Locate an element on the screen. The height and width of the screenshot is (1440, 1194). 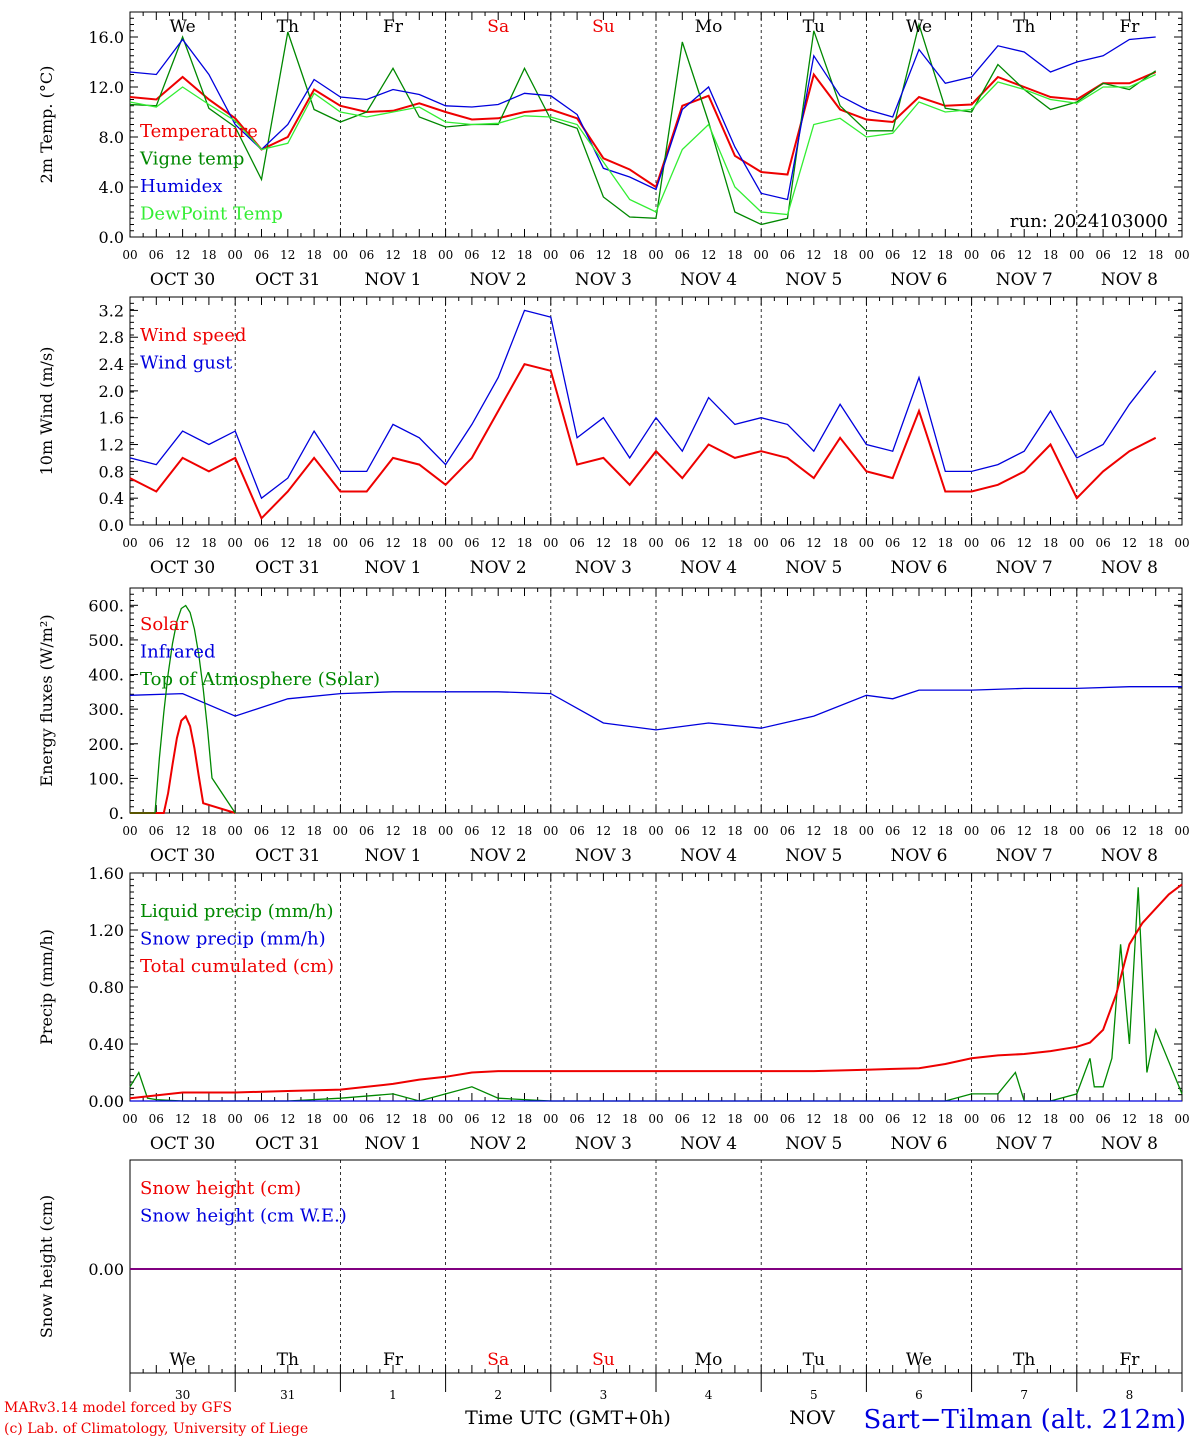
bottom-date-label: 3 is located at coordinates (604, 1395).